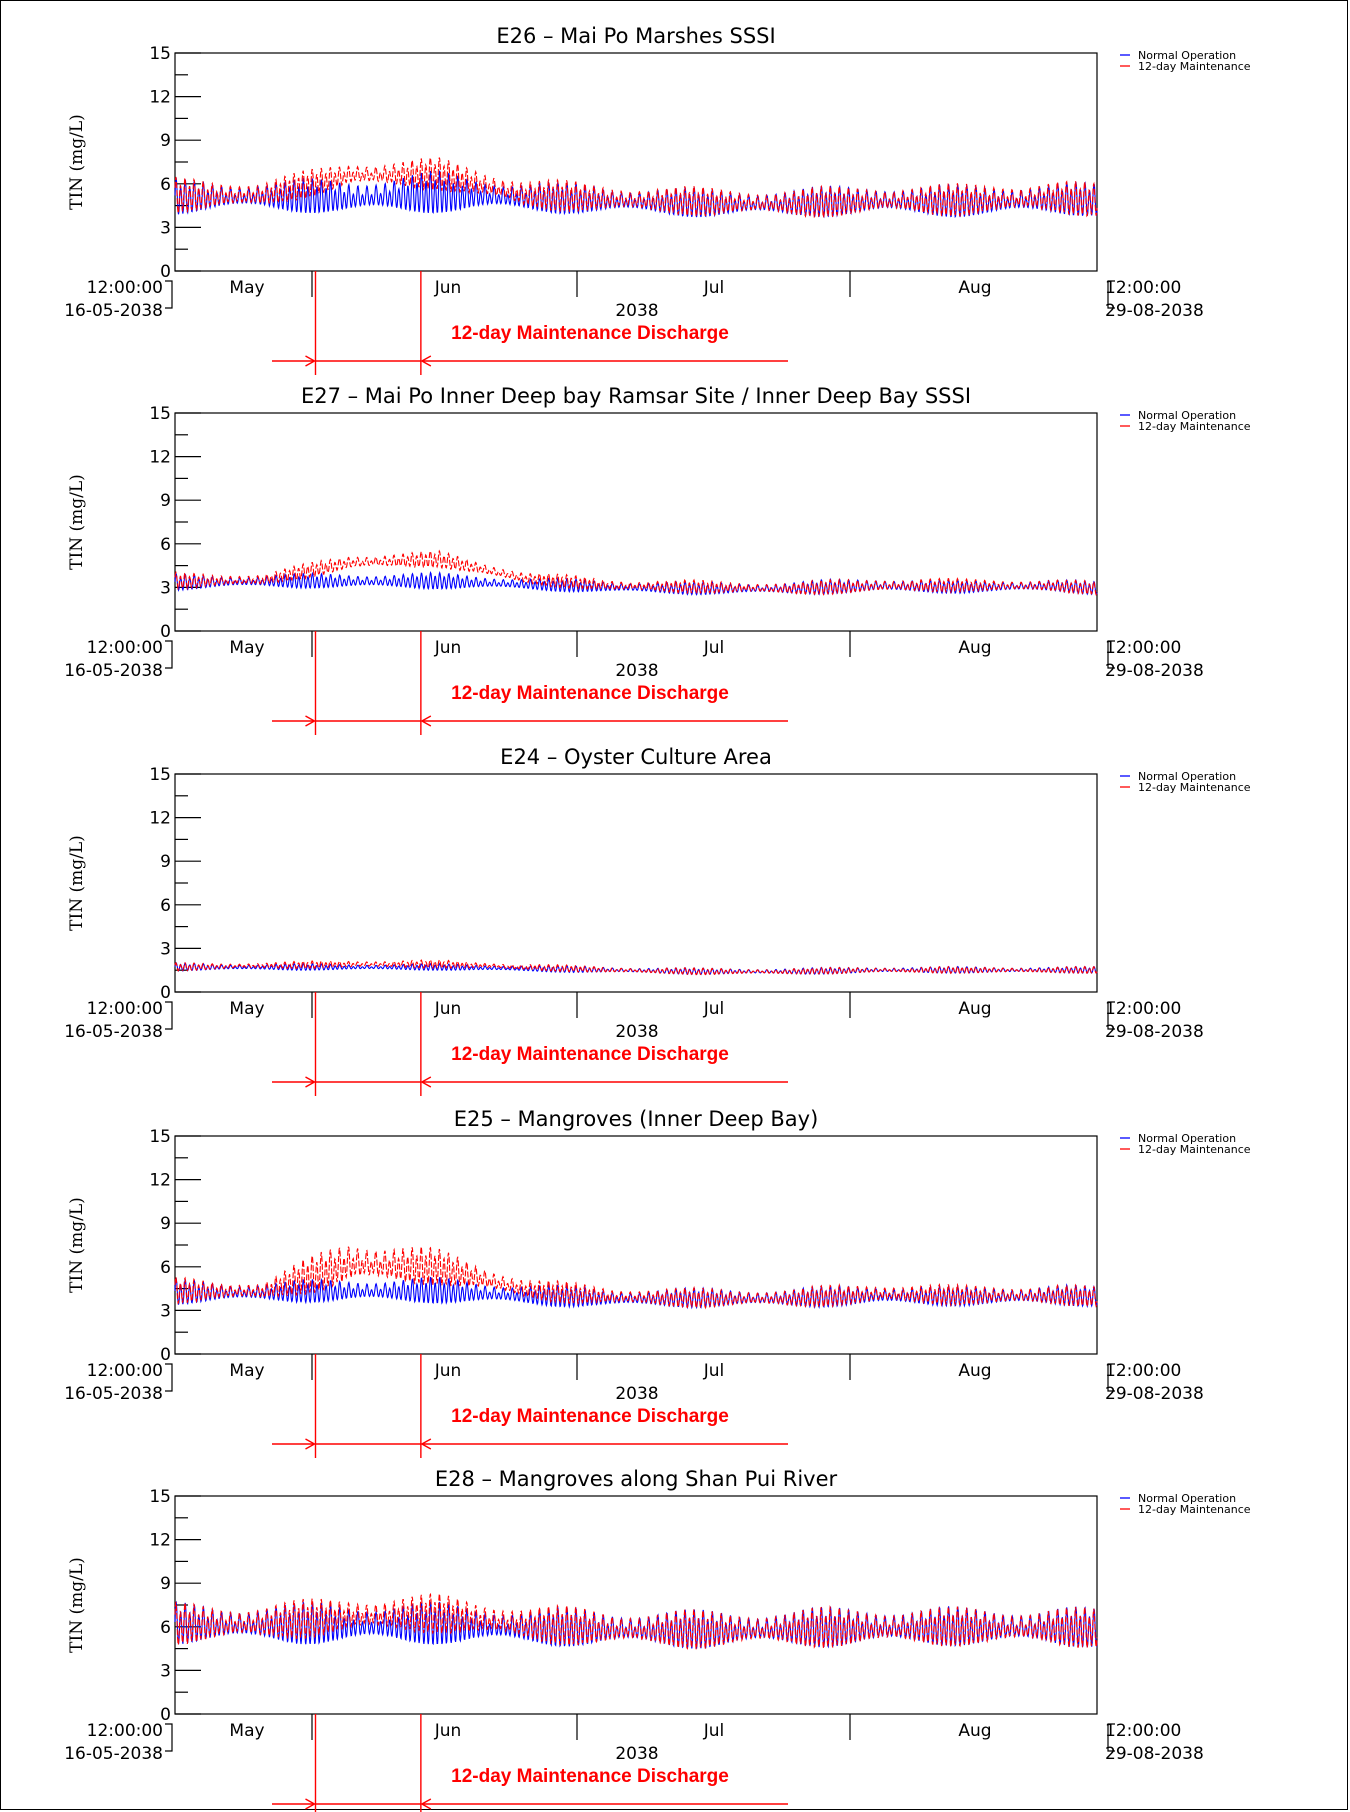 This screenshot has height=1812, width=1350. I want to click on chart-title: E26 – Mai Po Marshes SSSI, so click(635, 36).